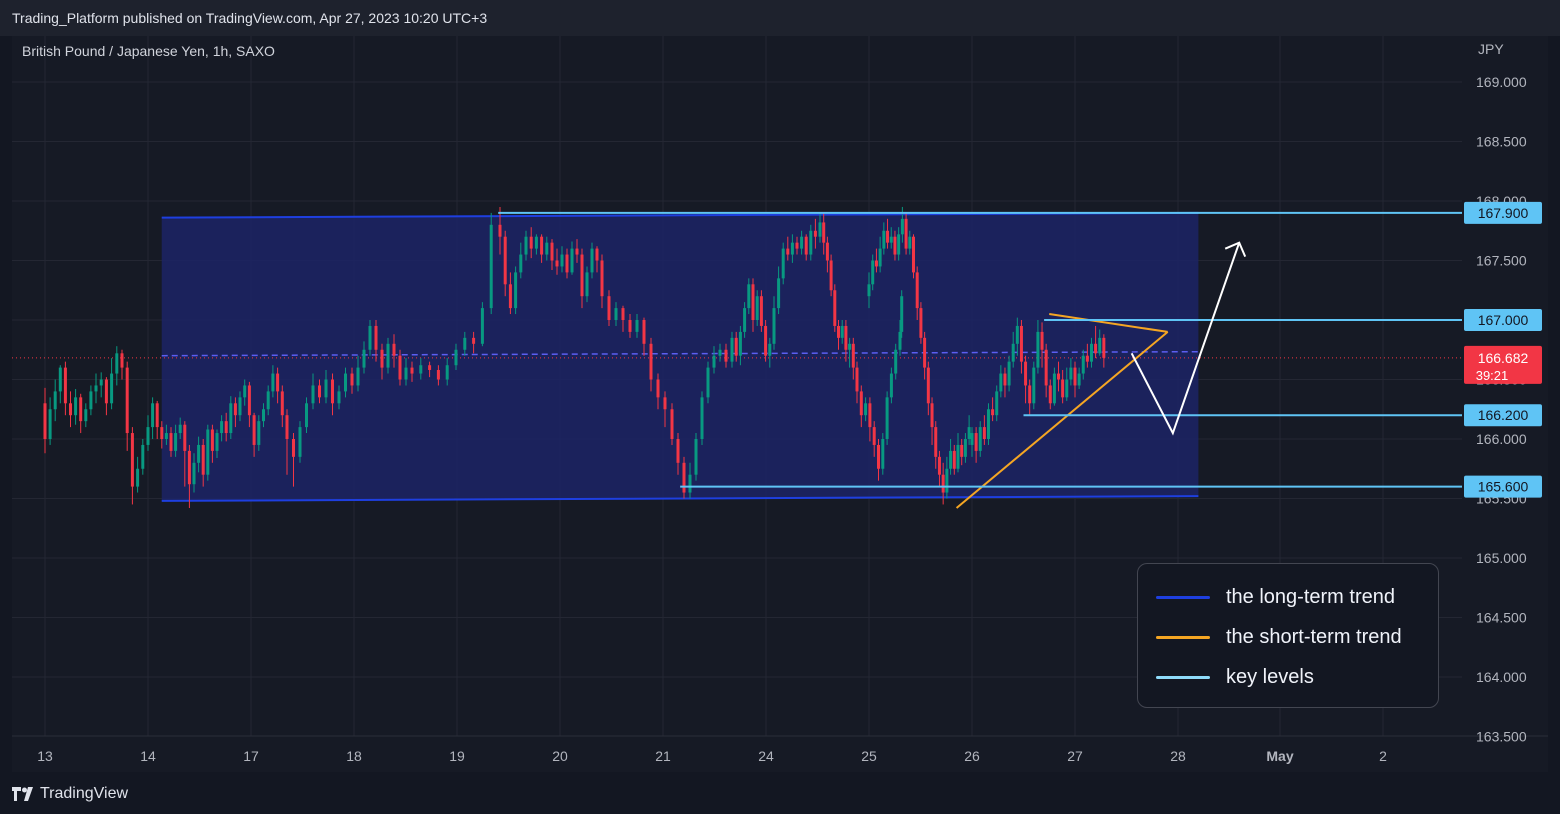 The image size is (1560, 814). What do you see at coordinates (663, 756) in the screenshot?
I see `x-tick-label: 21` at bounding box center [663, 756].